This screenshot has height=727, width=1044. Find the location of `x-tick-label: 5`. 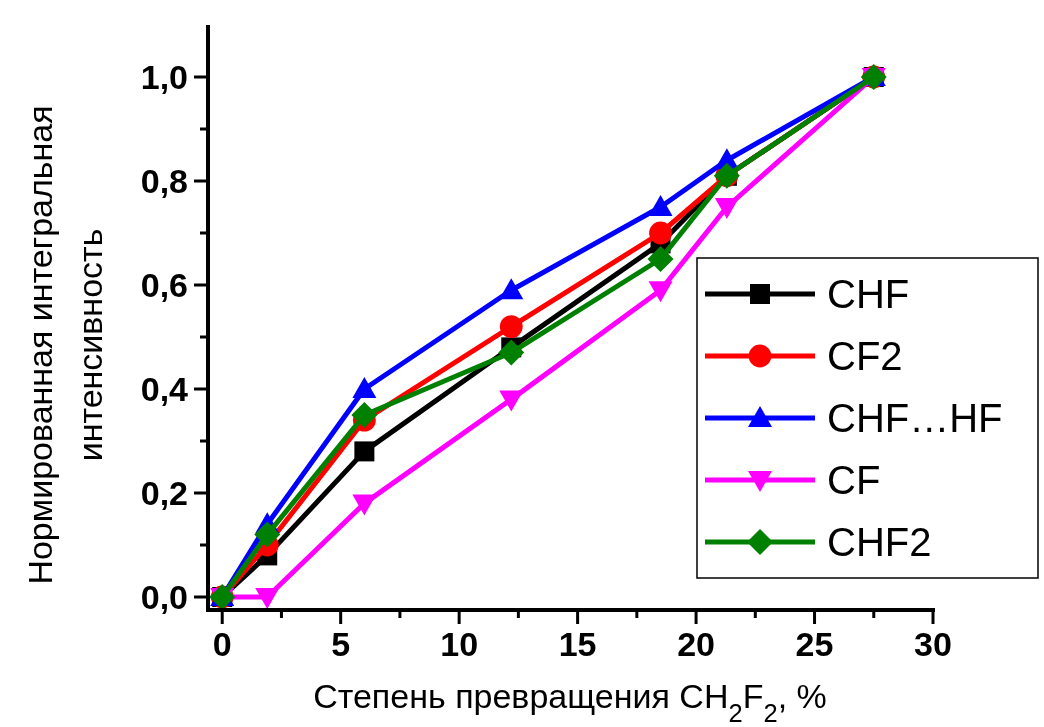

x-tick-label: 5 is located at coordinates (341, 644).